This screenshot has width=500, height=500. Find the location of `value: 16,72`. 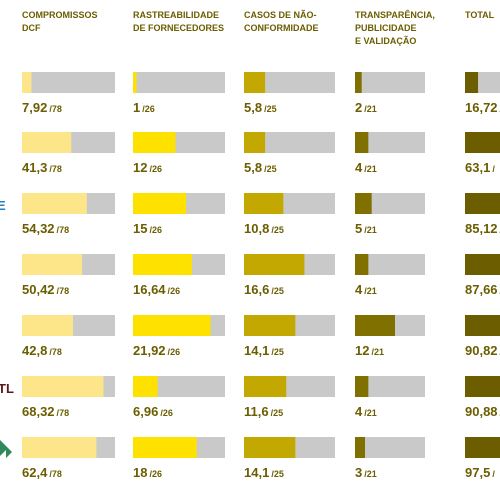

value: 16,72 is located at coordinates (481, 107).